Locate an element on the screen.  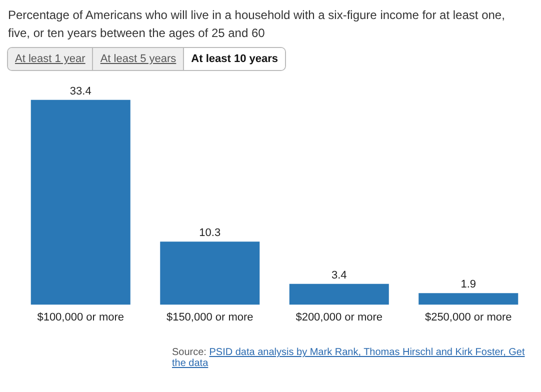
chart-title: Percentage of Americans who will live in a household with a six-figure income for at least one, five, or ten years between the ages of 25 and 60 is located at coordinates (257, 24).